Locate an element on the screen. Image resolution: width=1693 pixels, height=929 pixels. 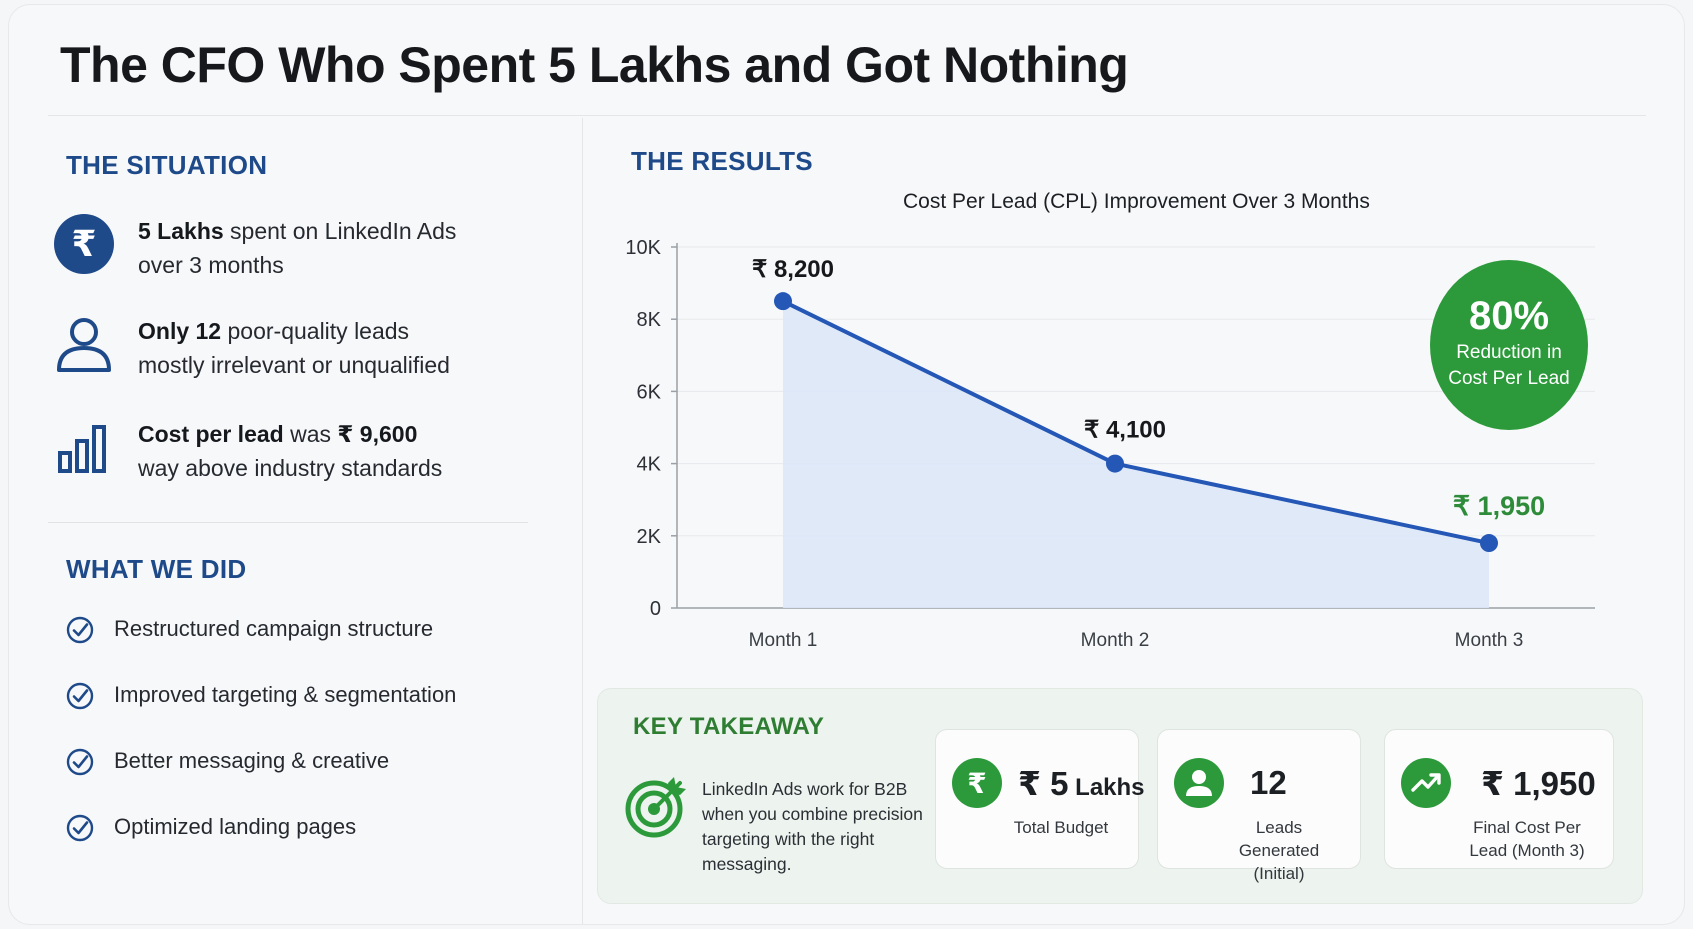
what-we-did-heading: WHAT WE DID is located at coordinates (156, 569).